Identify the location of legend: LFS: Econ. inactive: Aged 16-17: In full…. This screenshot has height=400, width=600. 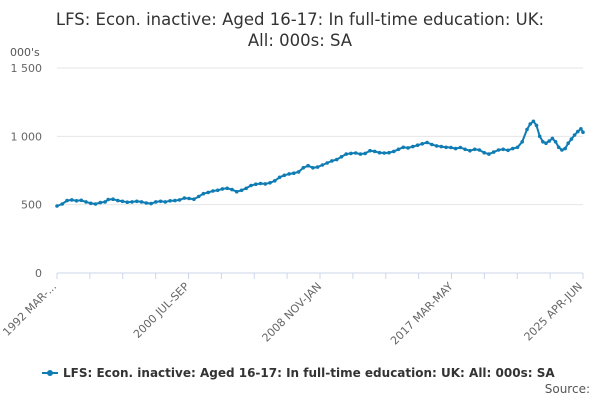
(298, 373).